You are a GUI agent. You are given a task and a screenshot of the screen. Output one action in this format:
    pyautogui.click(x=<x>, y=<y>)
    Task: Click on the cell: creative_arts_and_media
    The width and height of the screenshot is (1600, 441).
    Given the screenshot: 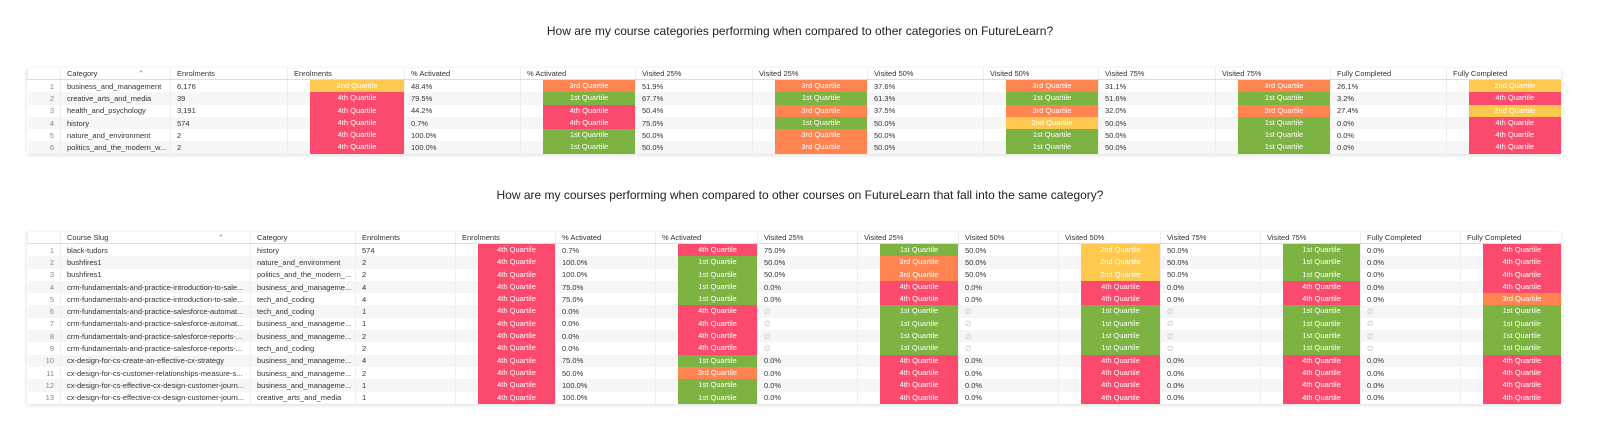 What is the action you would take?
    pyautogui.click(x=303, y=397)
    